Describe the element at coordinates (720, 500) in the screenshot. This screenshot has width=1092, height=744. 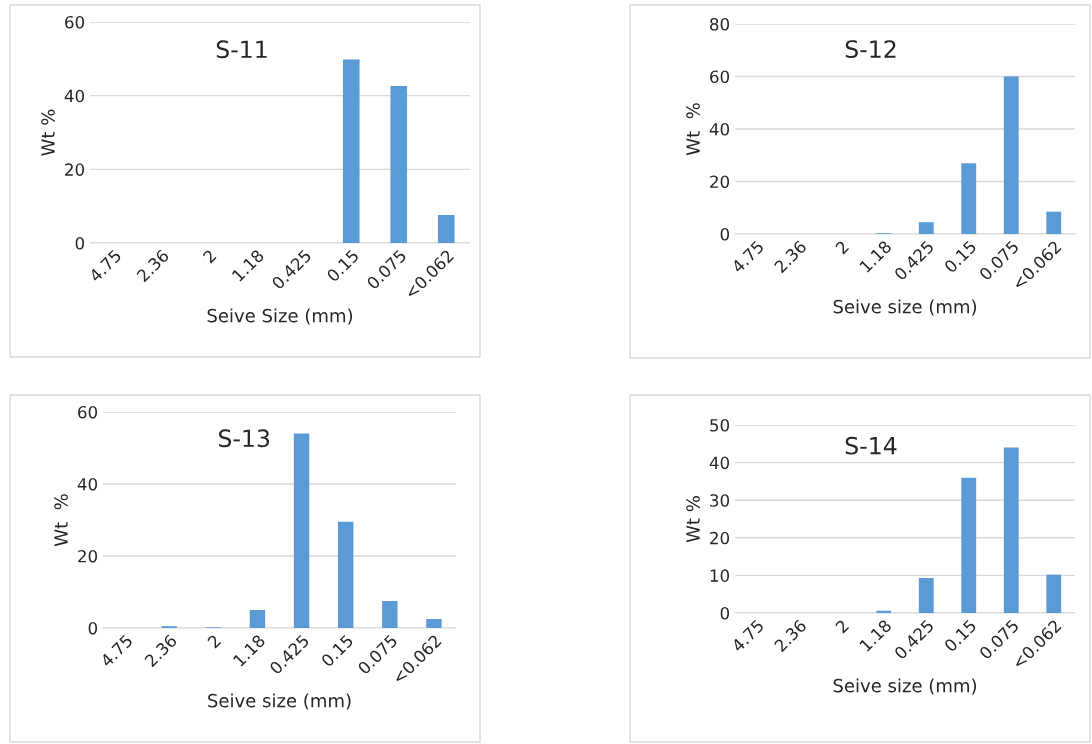
I see `y-tick-label: 30` at that location.